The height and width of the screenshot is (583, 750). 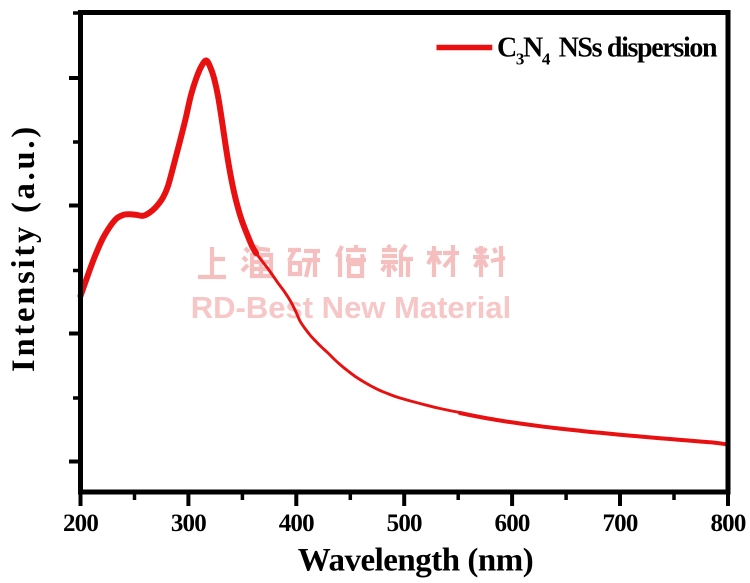 What do you see at coordinates (727, 523) in the screenshot?
I see `svg-text: 800` at bounding box center [727, 523].